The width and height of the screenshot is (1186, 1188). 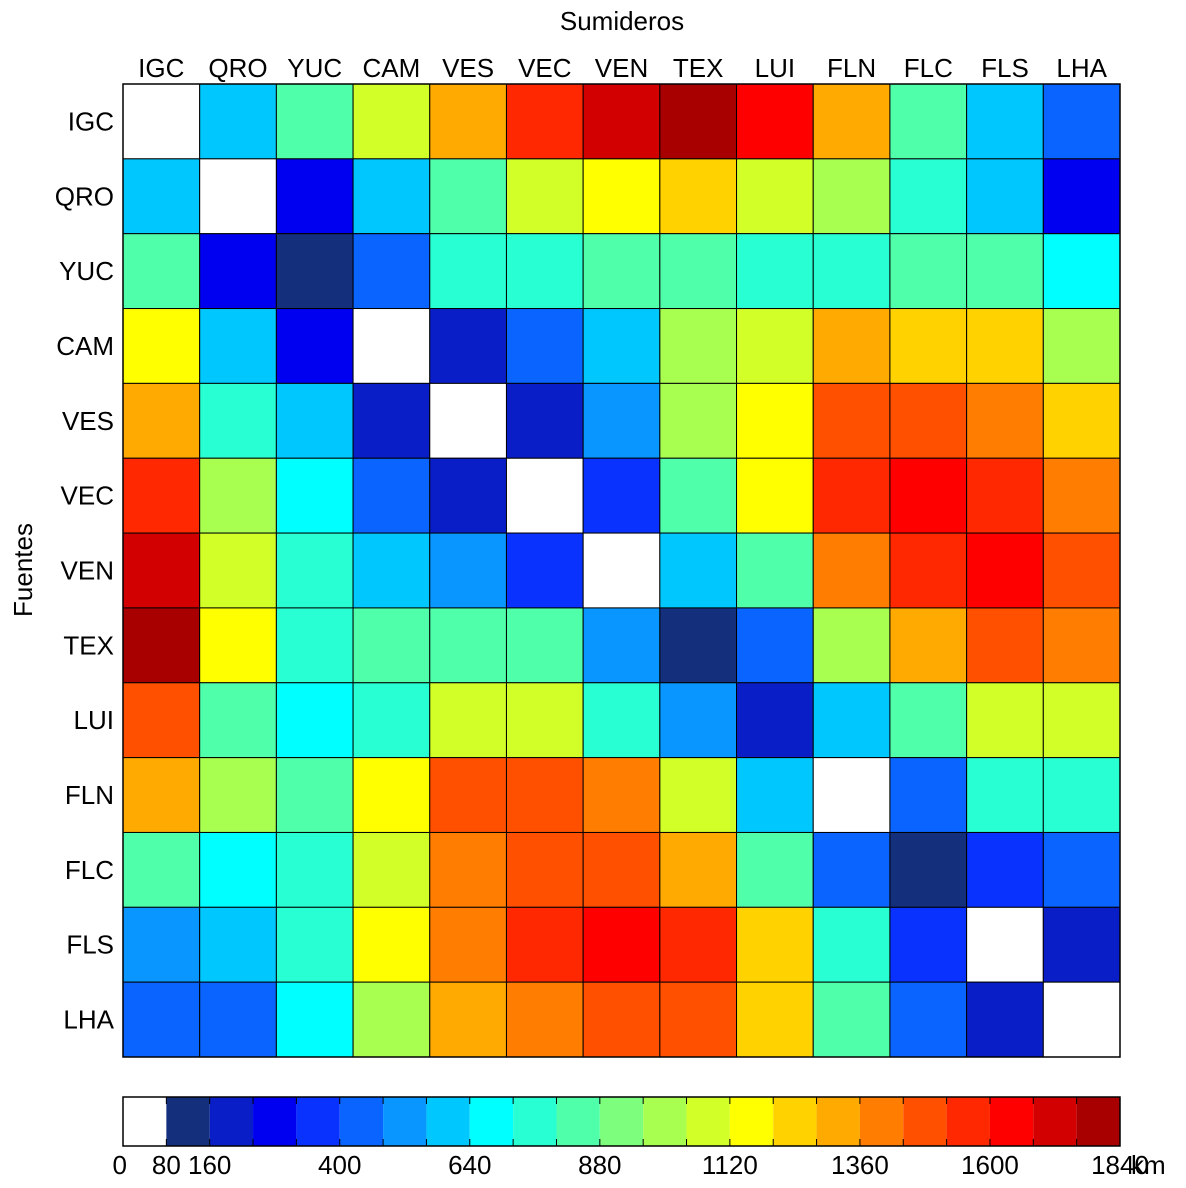 I want to click on colorbar, so click(x=621, y=1121).